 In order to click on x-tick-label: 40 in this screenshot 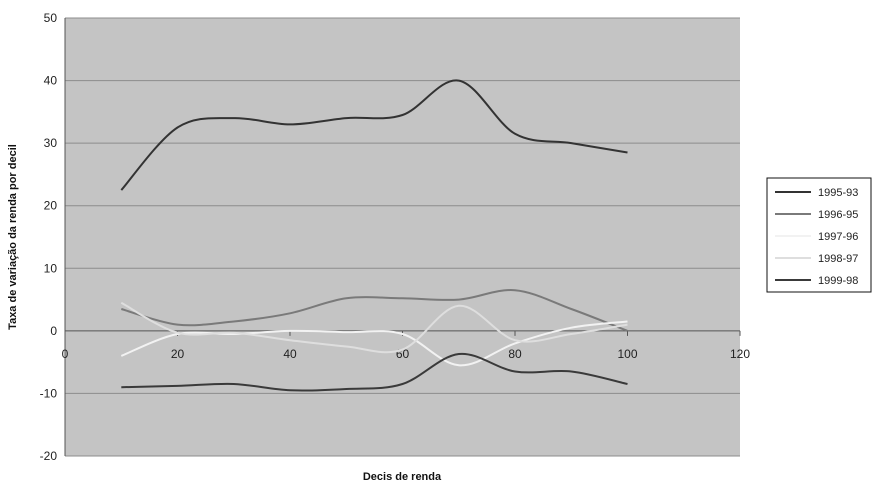, I will do `click(290, 354)`.